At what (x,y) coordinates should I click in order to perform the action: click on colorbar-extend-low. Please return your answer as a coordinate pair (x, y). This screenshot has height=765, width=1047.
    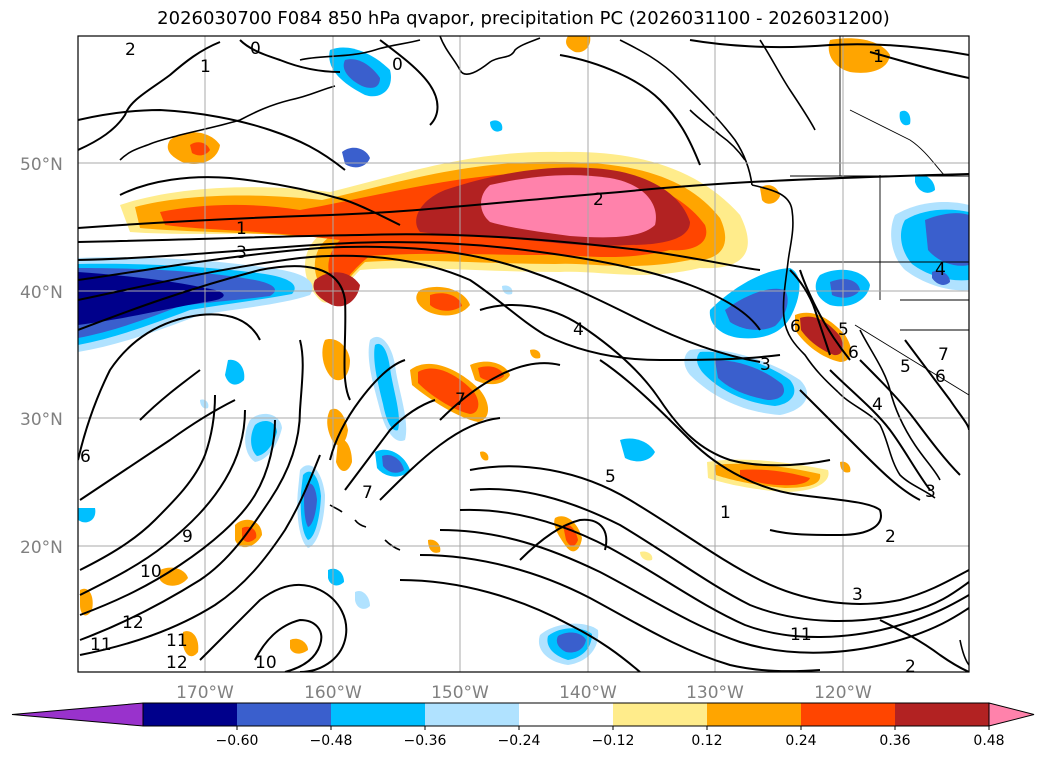
    Looking at the image, I should click on (77, 714).